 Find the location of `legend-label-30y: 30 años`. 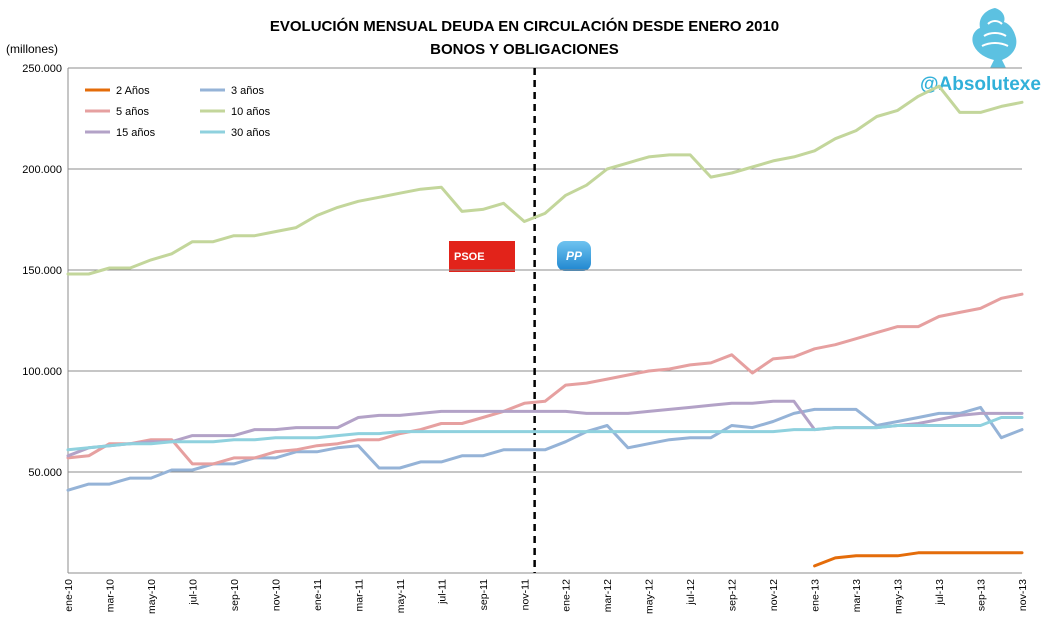

legend-label-30y: 30 años is located at coordinates (251, 133).